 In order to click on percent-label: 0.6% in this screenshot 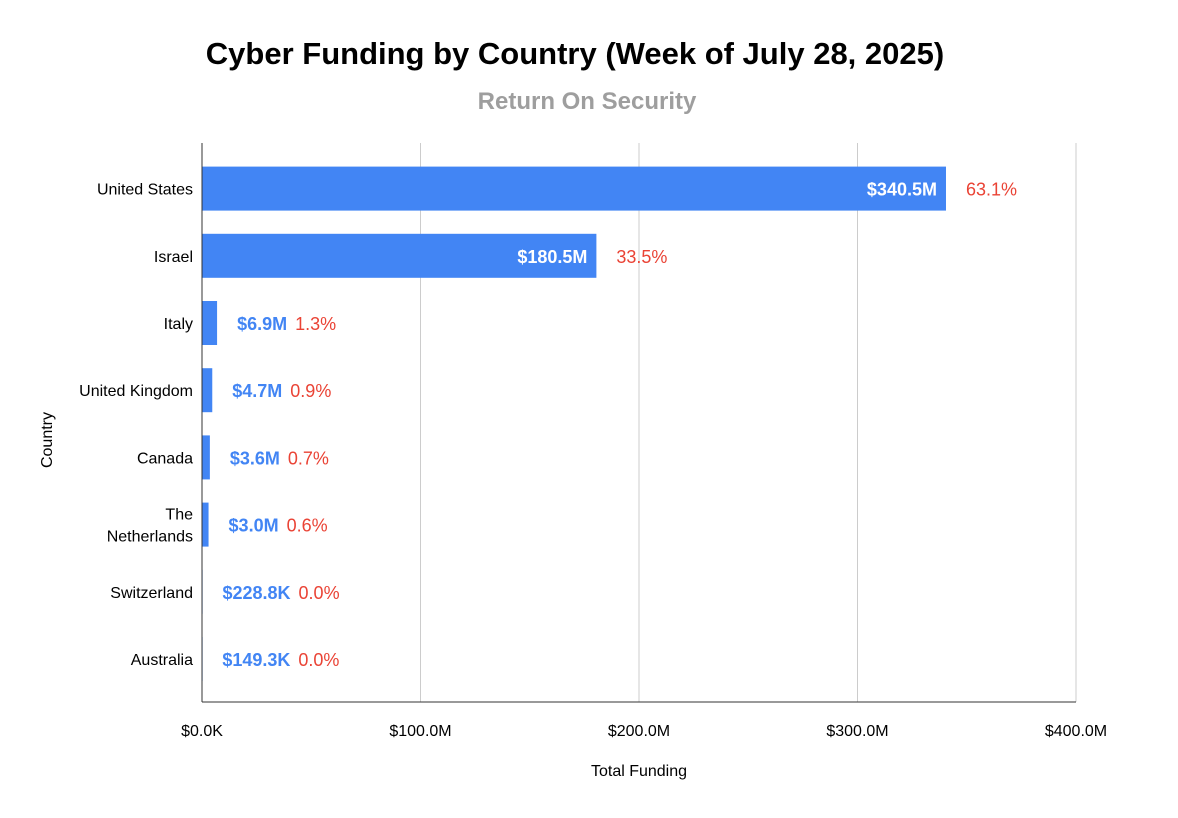, I will do `click(307, 526)`.